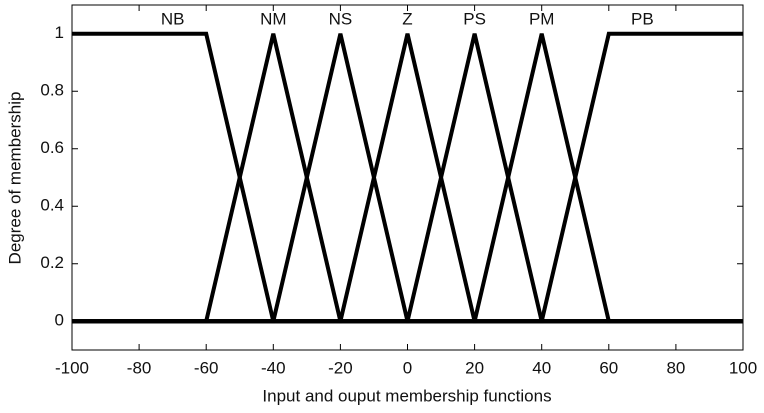 Image resolution: width=764 pixels, height=413 pixels. Describe the element at coordinates (407, 367) in the screenshot. I see `x-tick-label: 0` at that location.